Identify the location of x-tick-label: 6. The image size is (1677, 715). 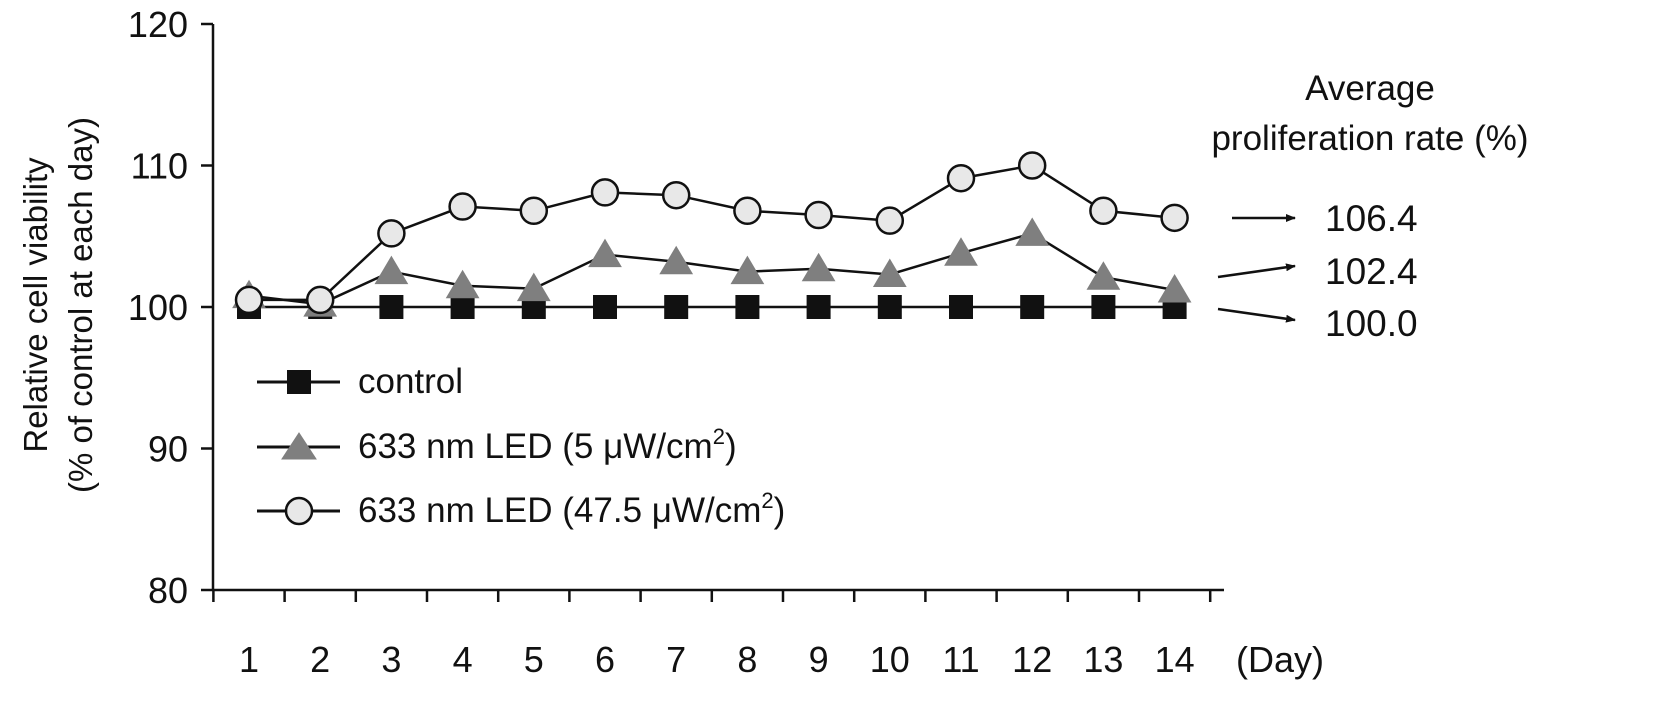
(605, 659).